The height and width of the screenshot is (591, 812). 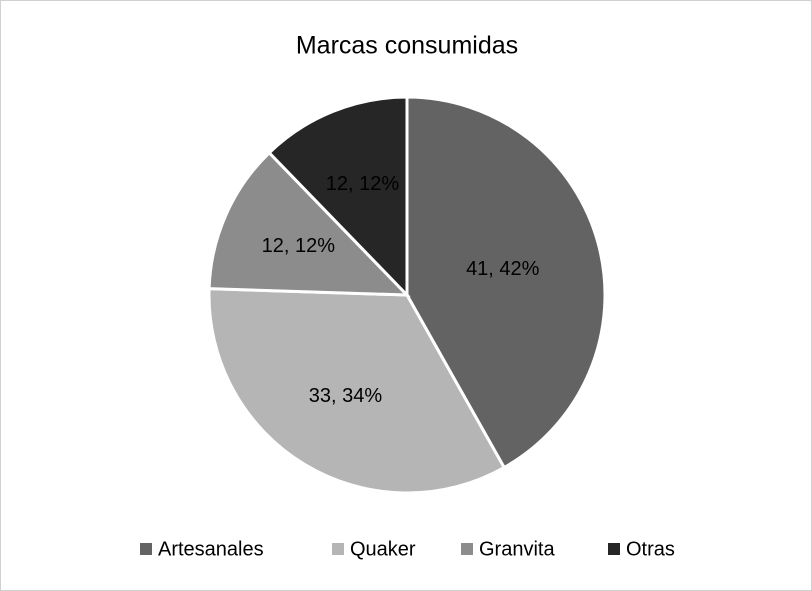 I want to click on data-label: 33, 34%, so click(x=346, y=396).